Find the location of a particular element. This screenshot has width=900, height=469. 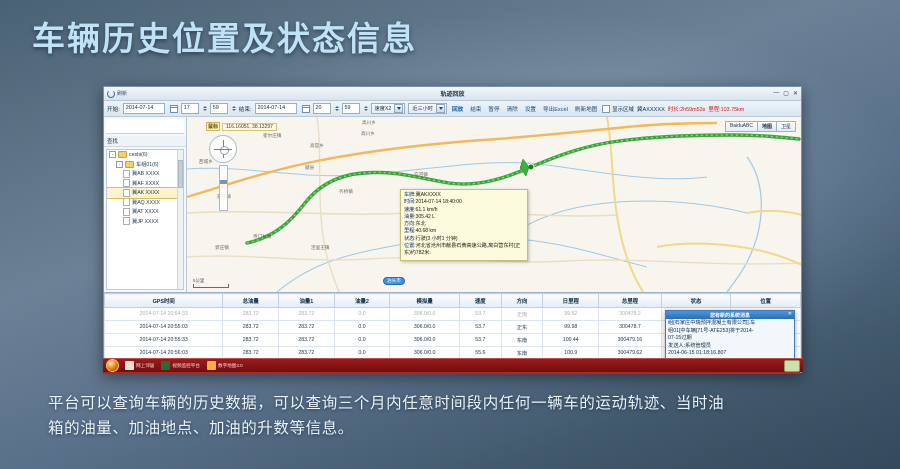

tree-item-4: 冀AK XXXX is located at coordinates (145, 193).